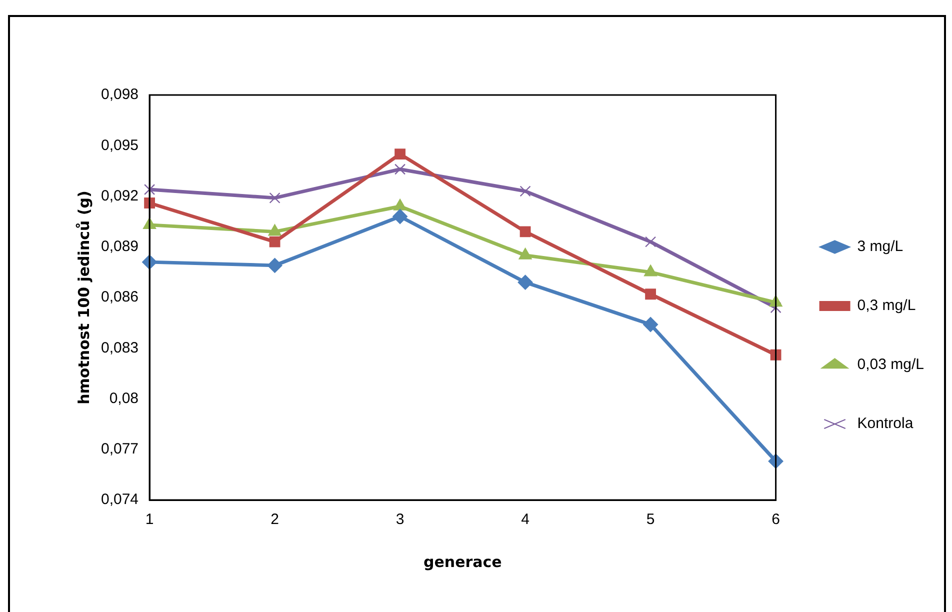 The image size is (952, 612). Describe the element at coordinates (462, 561) in the screenshot. I see `x-axis-title: generace` at that location.